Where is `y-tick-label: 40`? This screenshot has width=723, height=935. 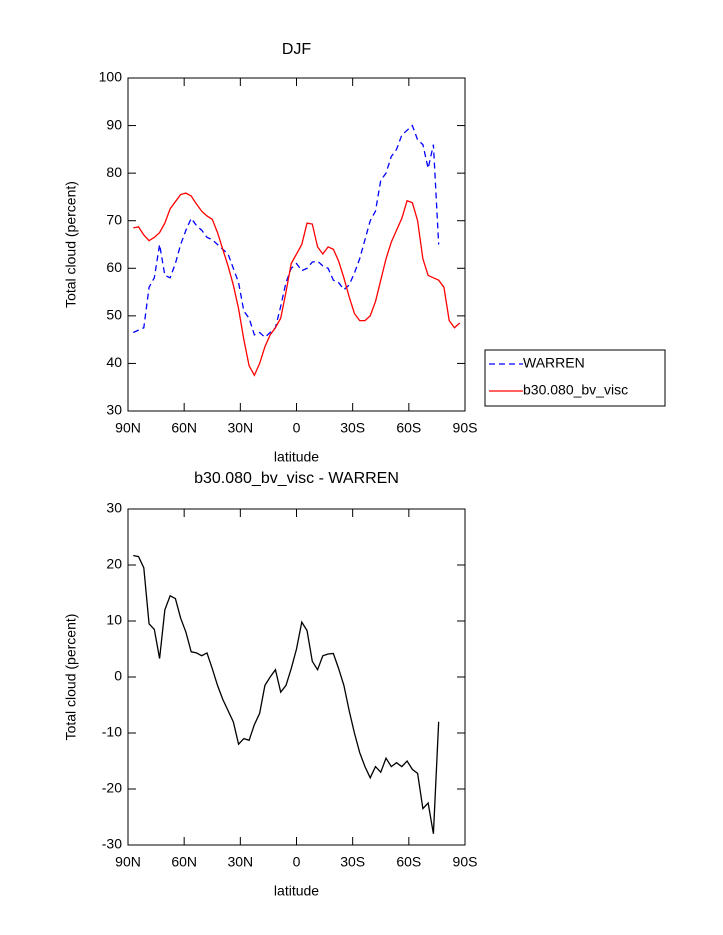 y-tick-label: 40 is located at coordinates (114, 362).